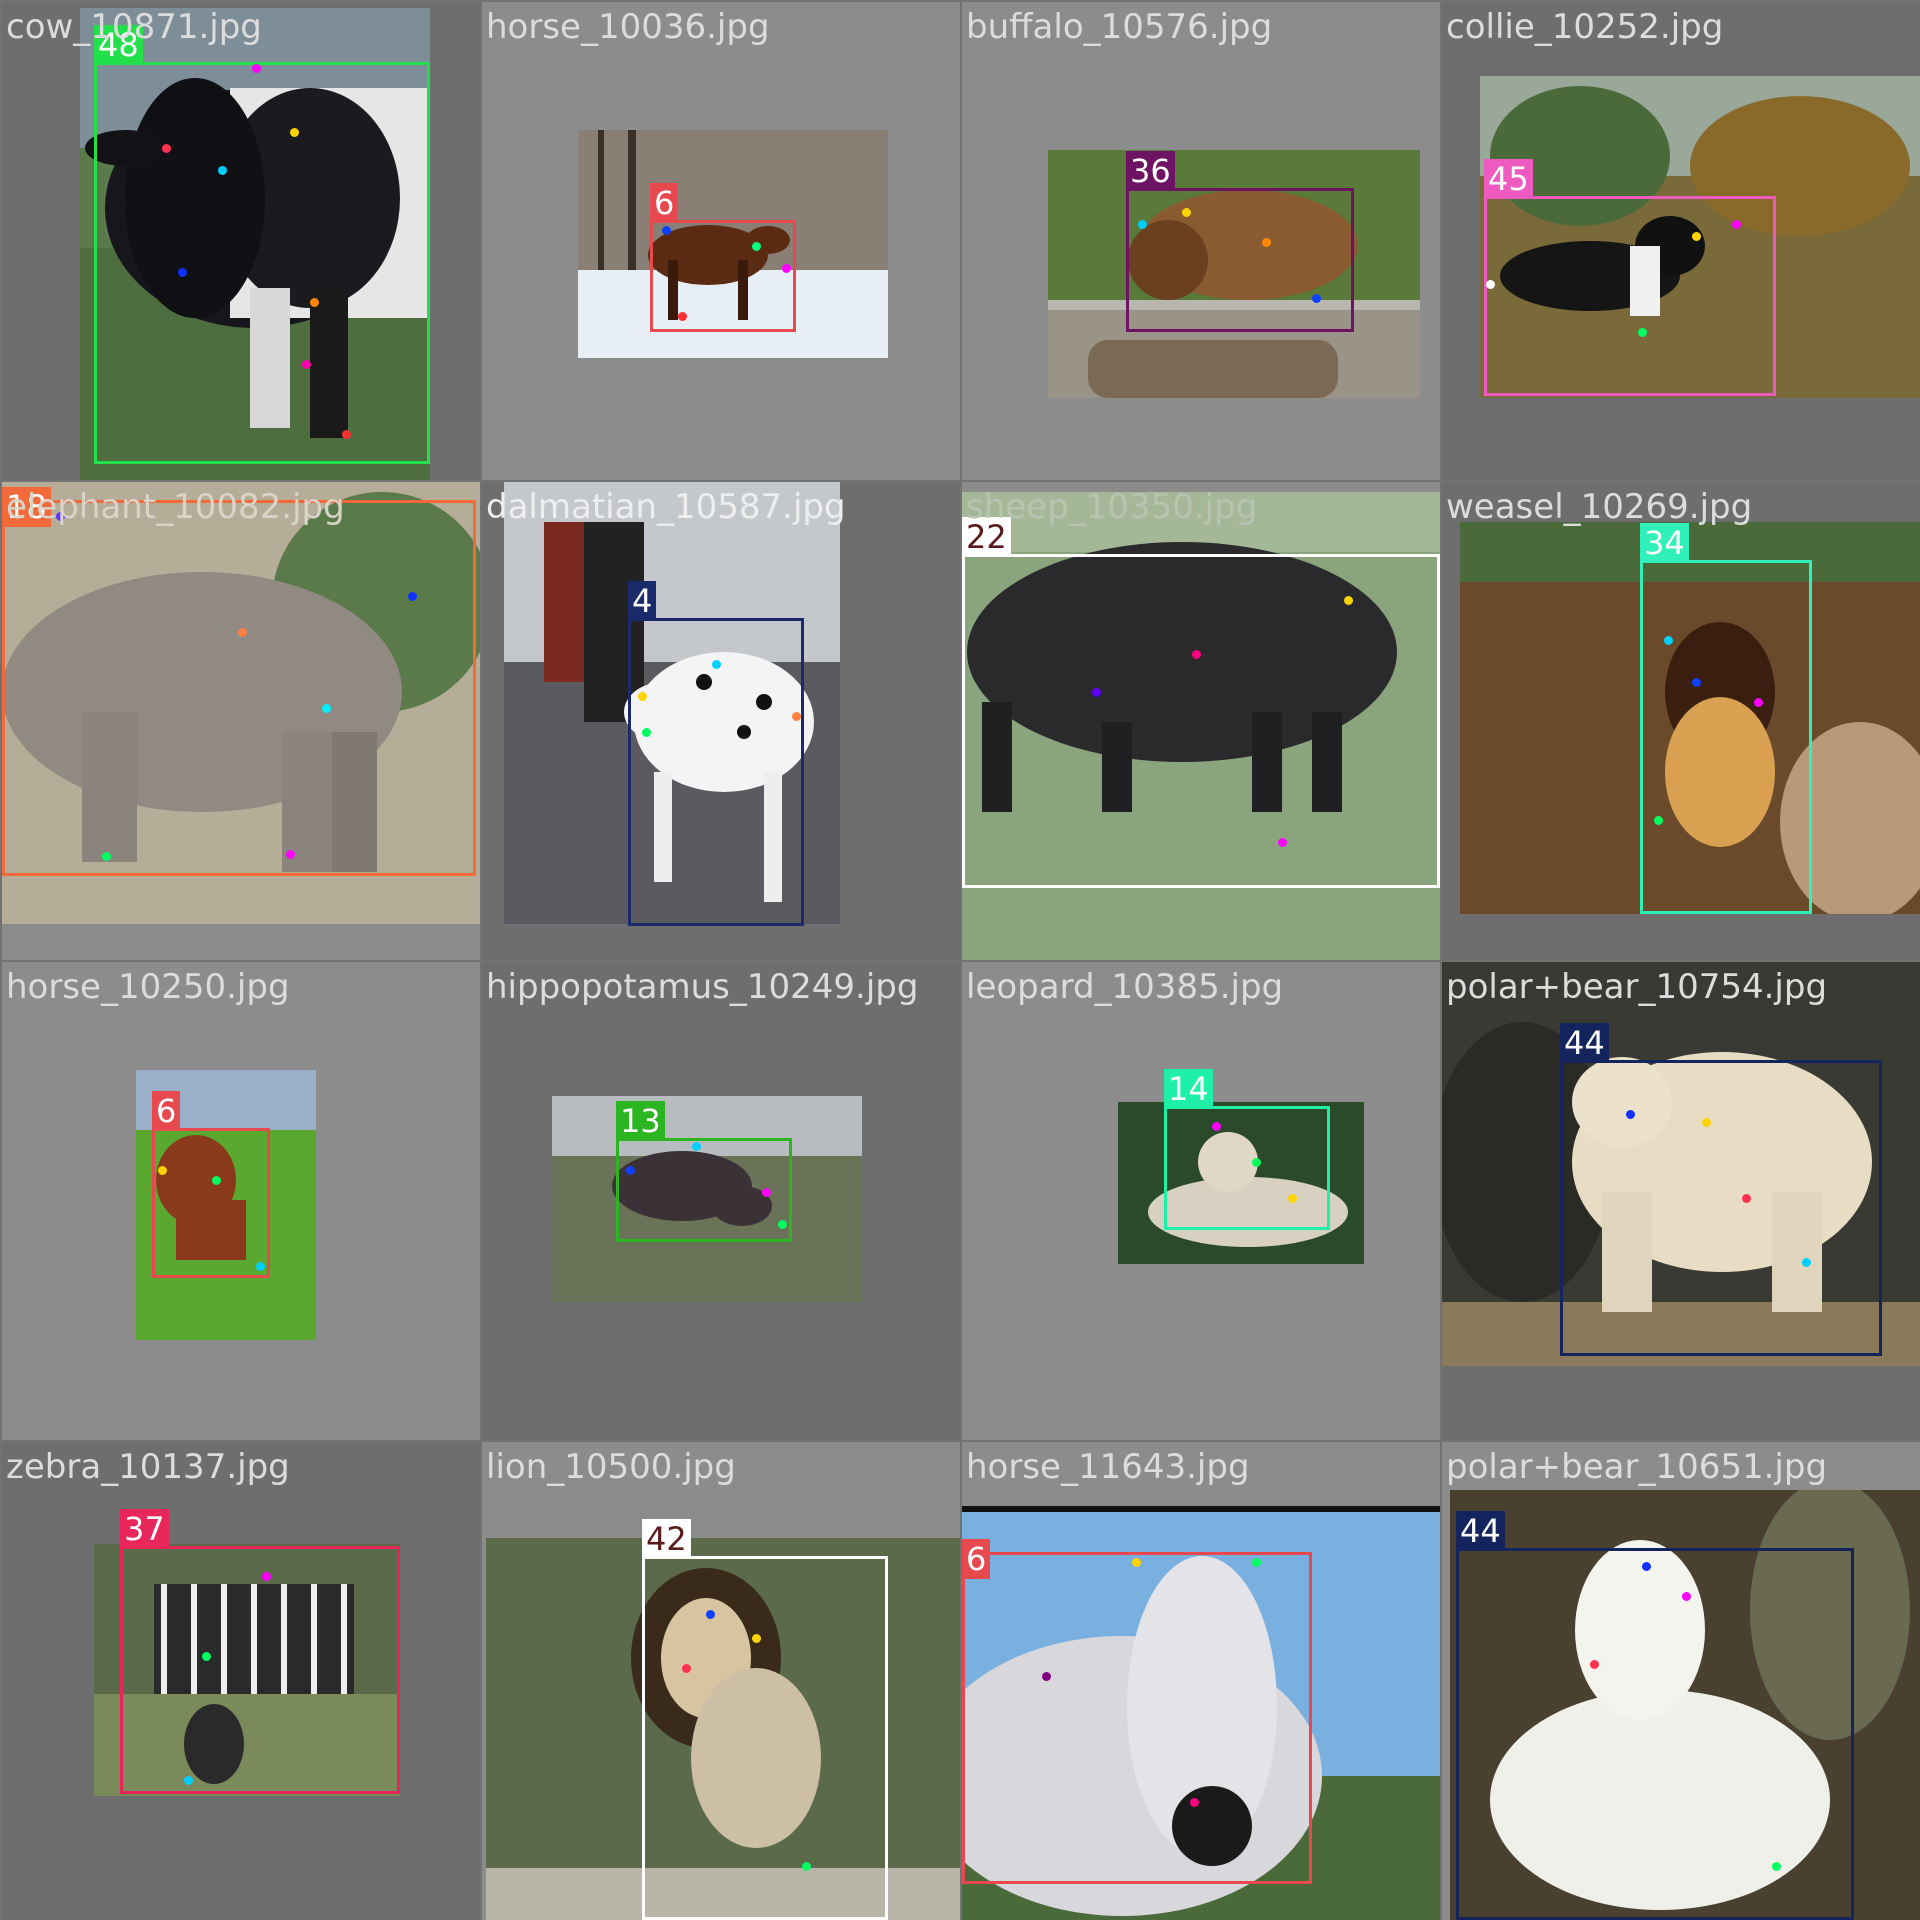 The width and height of the screenshot is (1920, 1920). I want to click on tile-horse-snow: horse_10036.jpg 6, so click(721, 241).